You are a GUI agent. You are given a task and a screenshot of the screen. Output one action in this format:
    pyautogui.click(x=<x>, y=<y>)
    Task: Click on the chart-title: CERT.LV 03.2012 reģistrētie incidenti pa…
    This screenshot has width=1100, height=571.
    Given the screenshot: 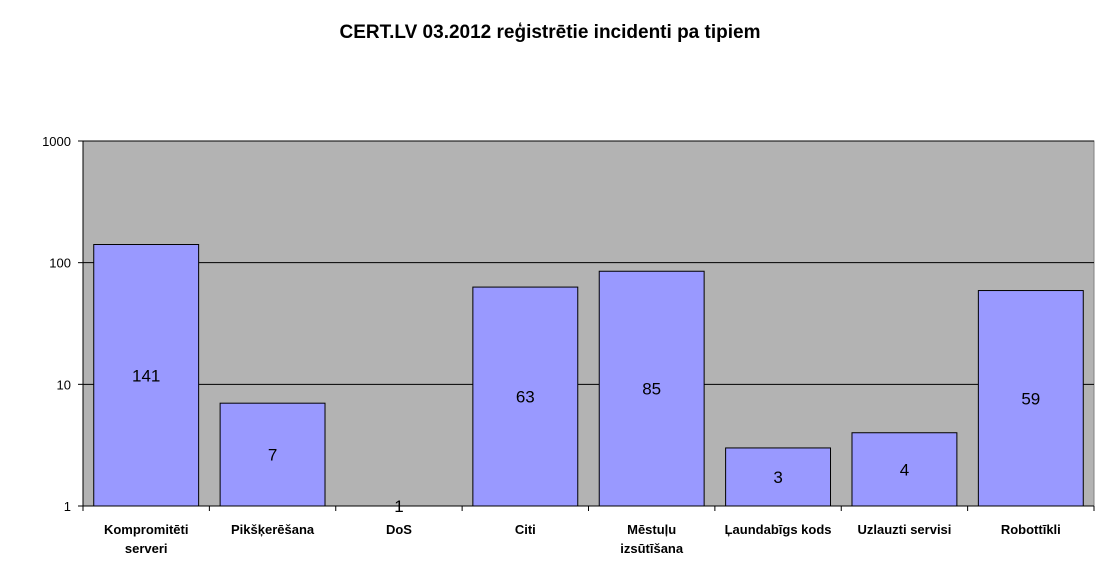 What is the action you would take?
    pyautogui.click(x=550, y=32)
    